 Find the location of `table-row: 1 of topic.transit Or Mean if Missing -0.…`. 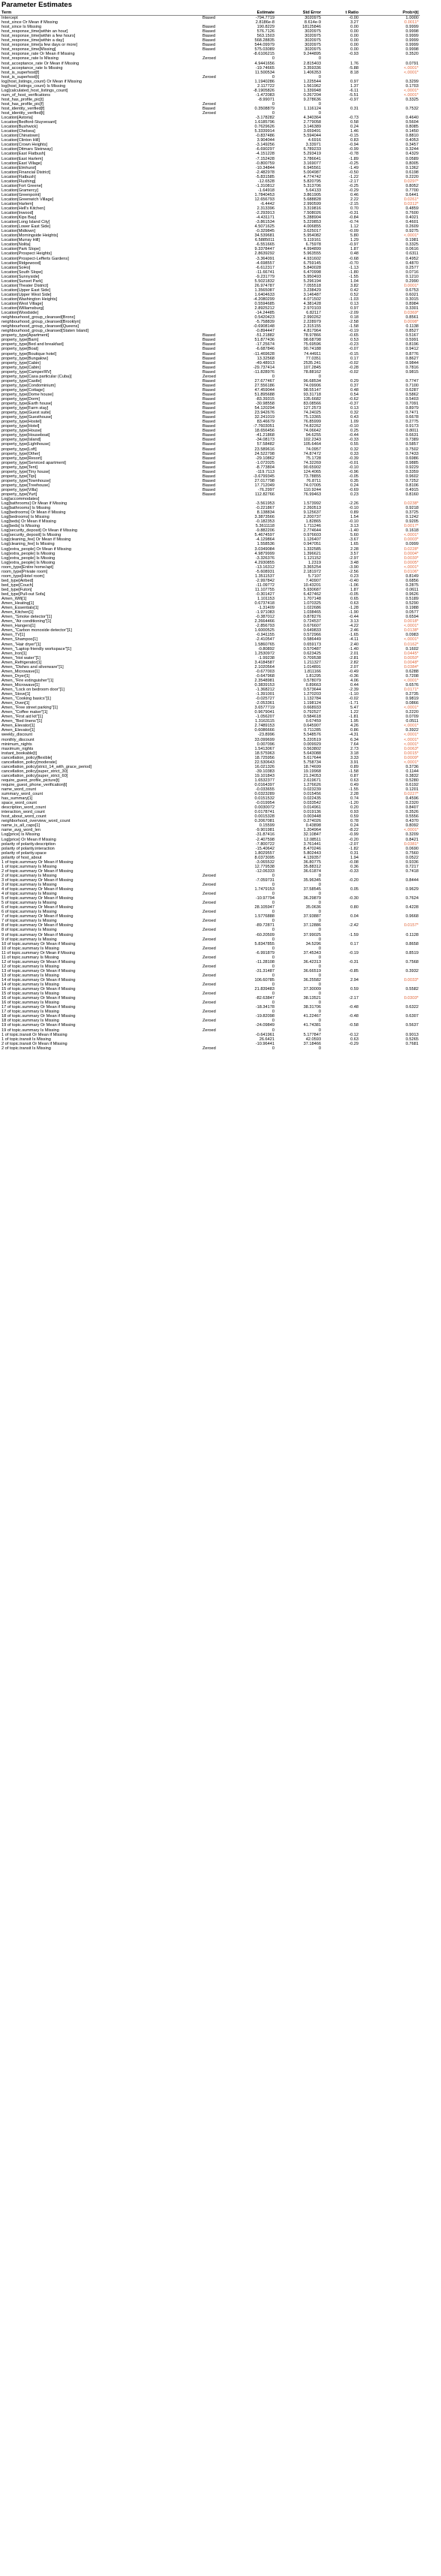

table-row: 1 of topic.transit Or Mean if Missing -0.… is located at coordinates (210, 1035).